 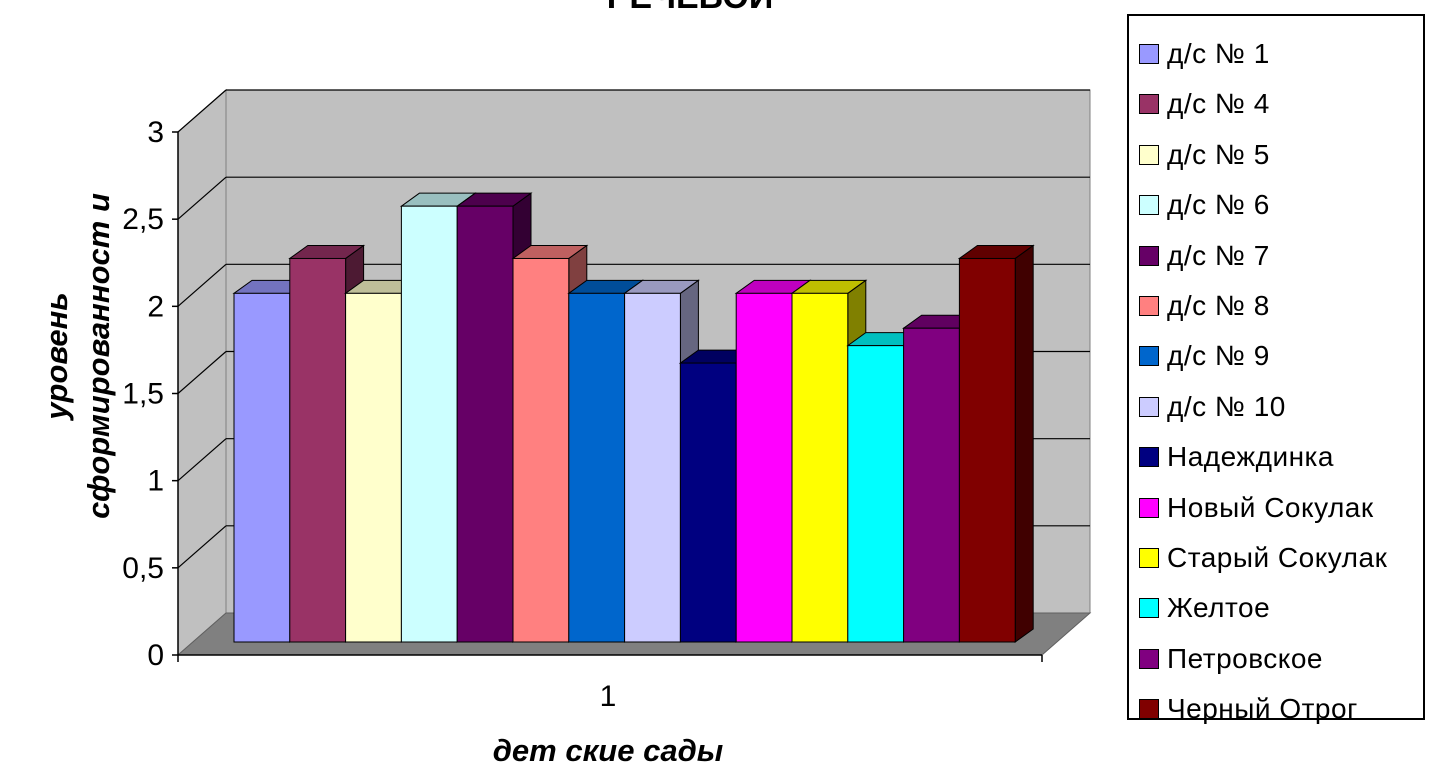 I want to click on legend-label: д/с № 4, so click(x=1218, y=104).